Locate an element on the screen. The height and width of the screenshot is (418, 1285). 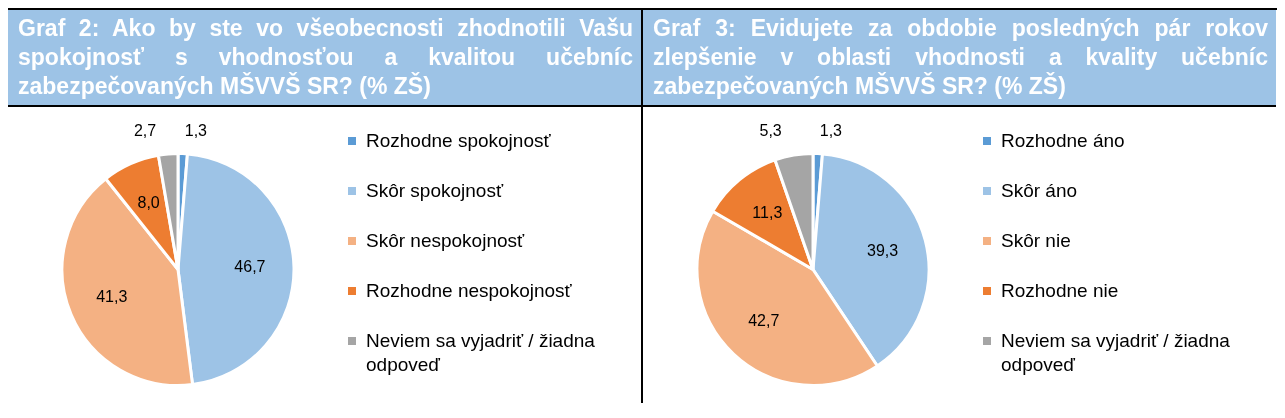
data-label: 2,7 is located at coordinates (145, 130).